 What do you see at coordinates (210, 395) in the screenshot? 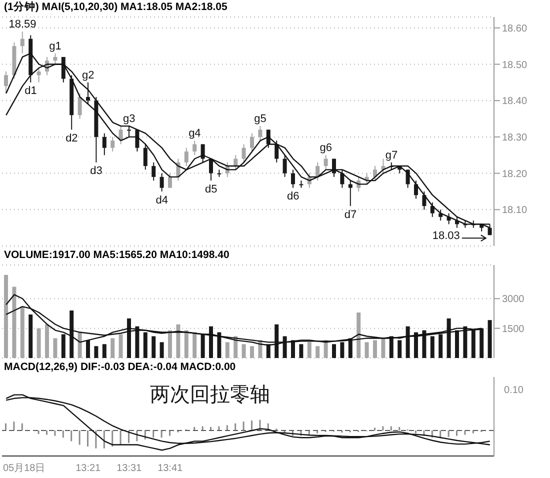
I see `annotation: 两次回拉零轴` at bounding box center [210, 395].